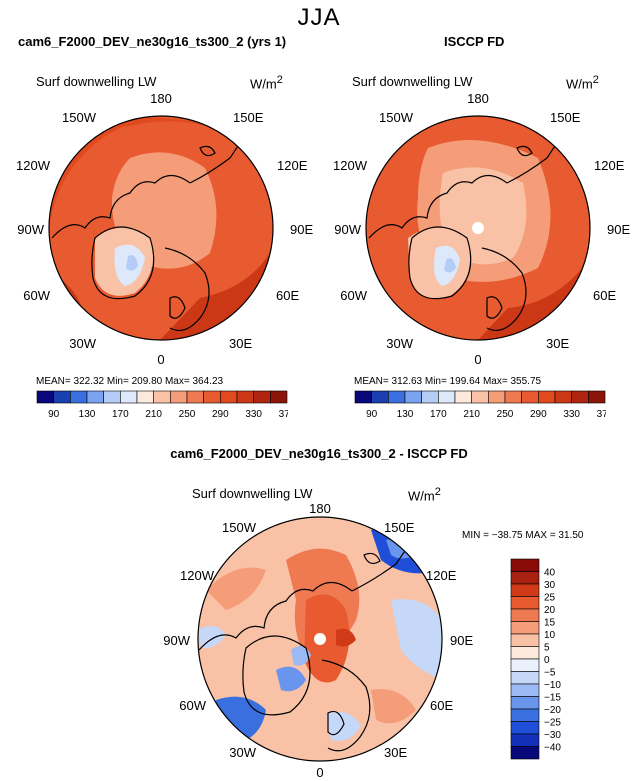 The height and width of the screenshot is (781, 638). Describe the element at coordinates (399, 527) in the screenshot. I see `panel3-lon-150e: 150E` at that location.